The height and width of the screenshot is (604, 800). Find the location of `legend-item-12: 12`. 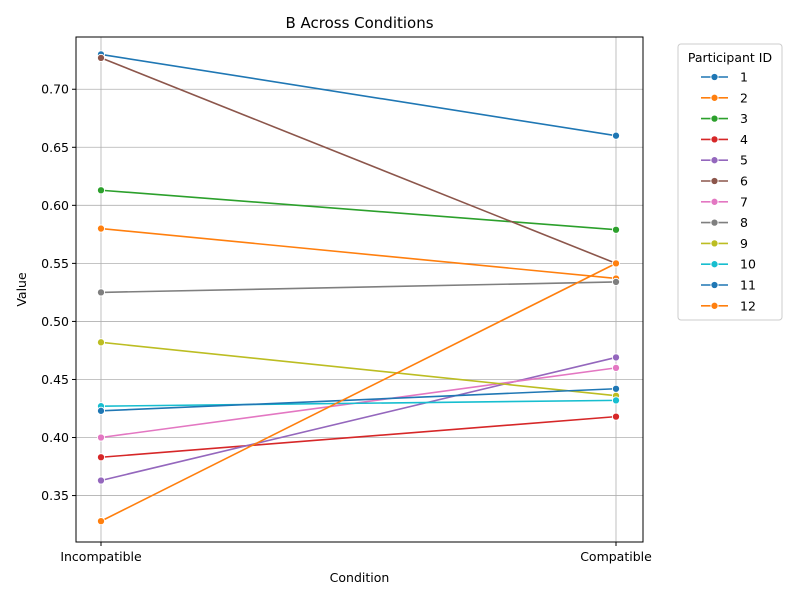

legend-item-12: 12 is located at coordinates (728, 305).